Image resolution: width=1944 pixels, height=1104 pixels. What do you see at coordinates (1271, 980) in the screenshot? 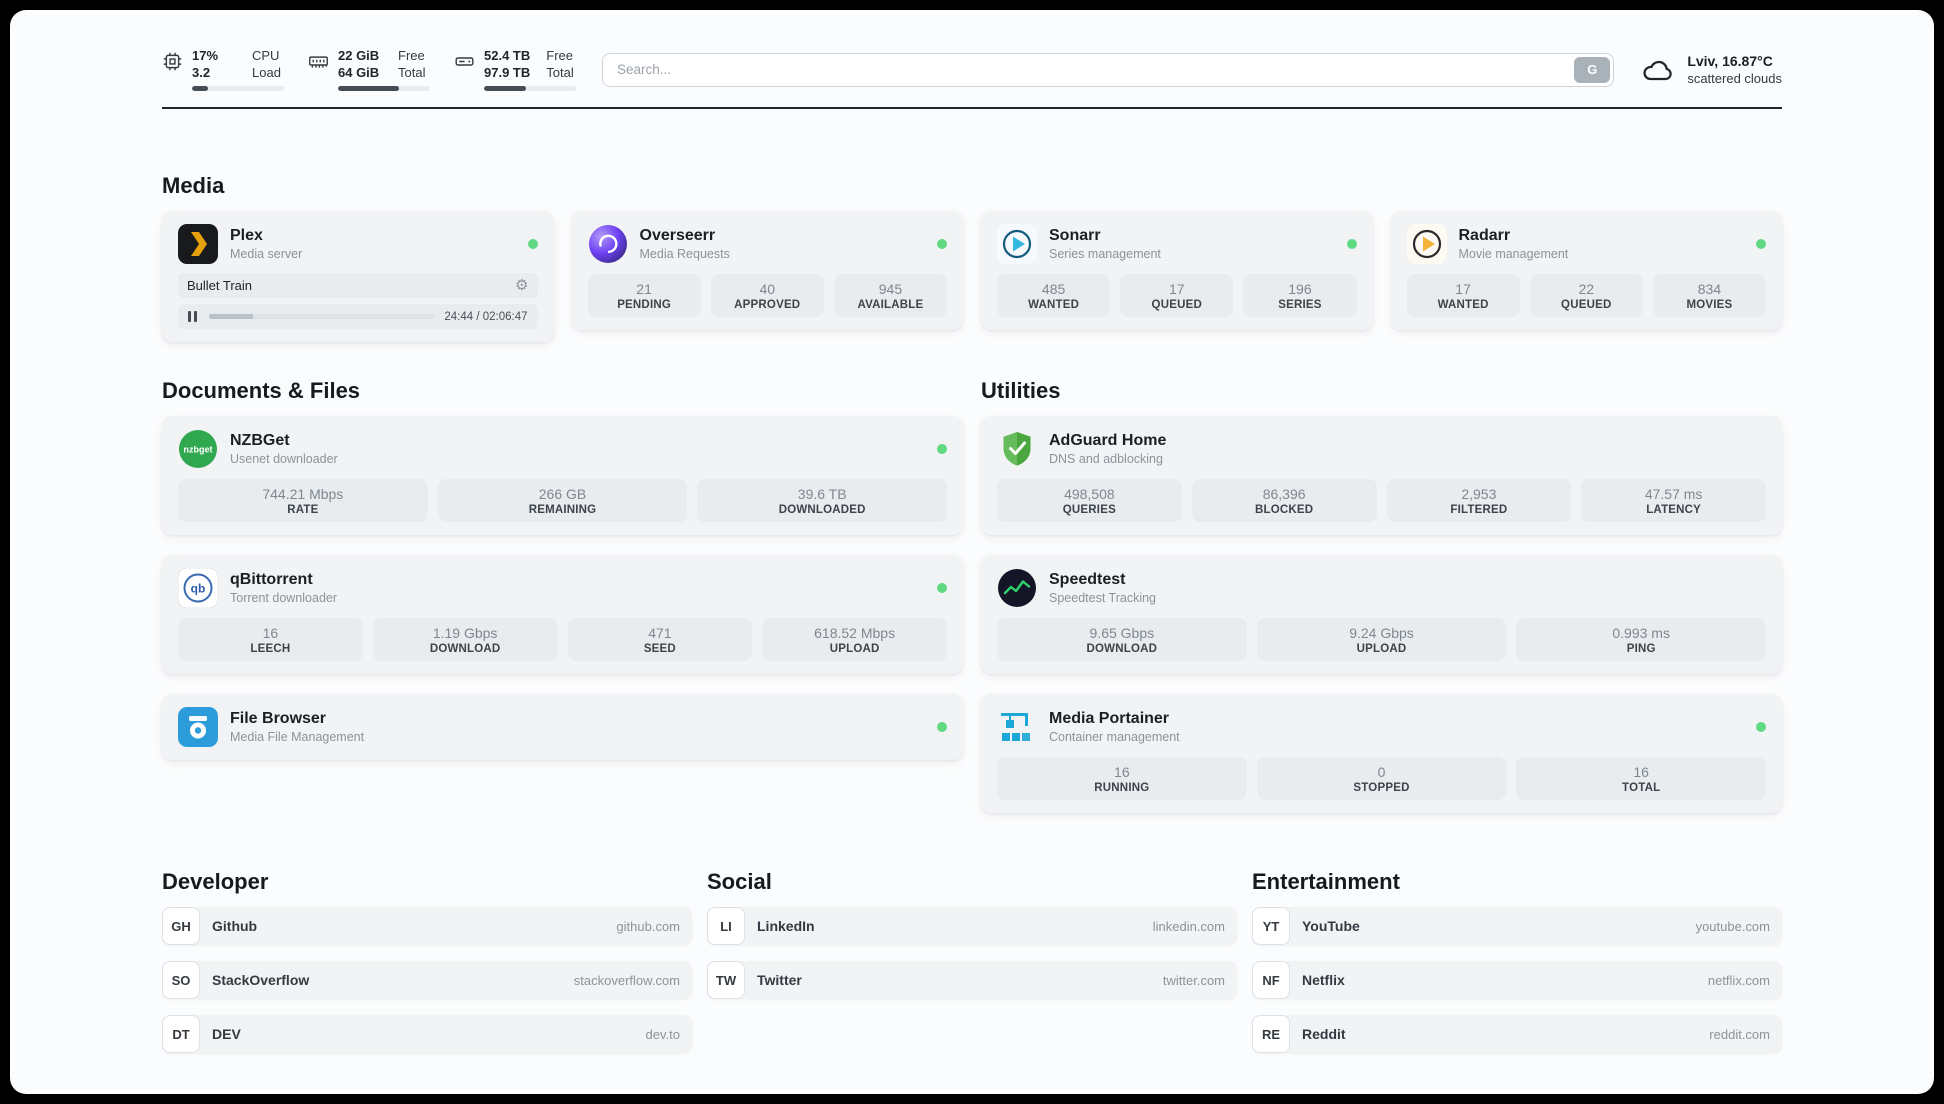
I see `bookmark-abbr: NF` at bounding box center [1271, 980].